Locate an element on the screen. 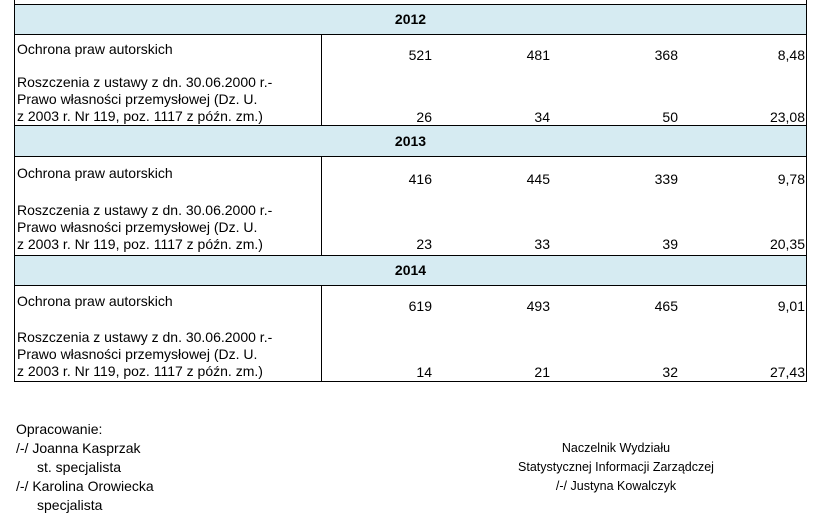 This screenshot has width=821, height=523. year-header: 2012 is located at coordinates (410, 19).